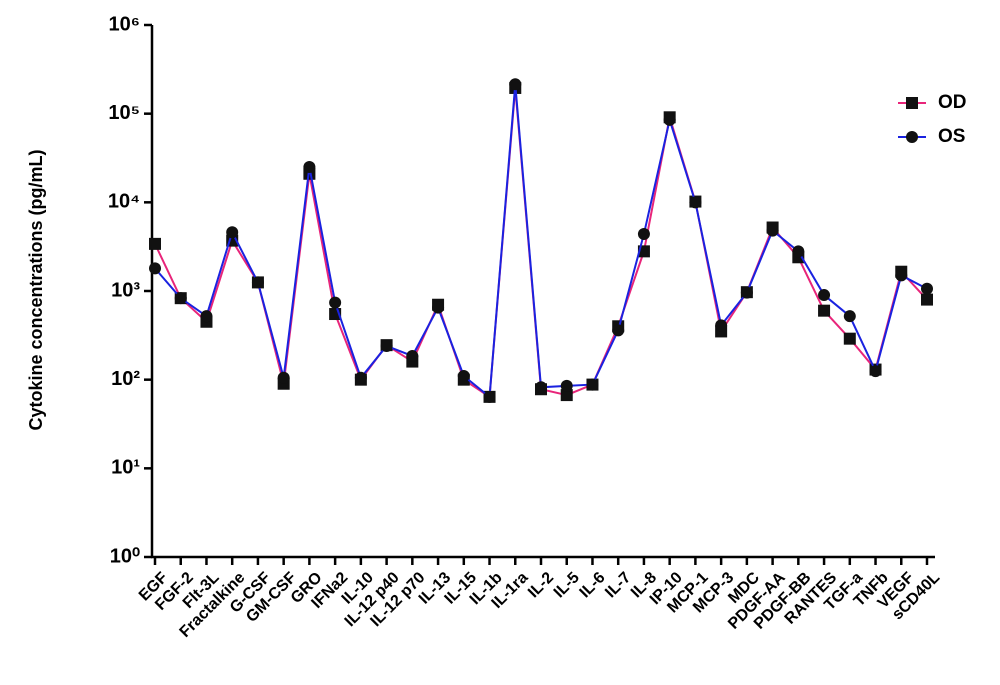 This screenshot has width=1000, height=685. Describe the element at coordinates (124, 202) in the screenshot. I see `y-tick-label: 10⁴` at that location.